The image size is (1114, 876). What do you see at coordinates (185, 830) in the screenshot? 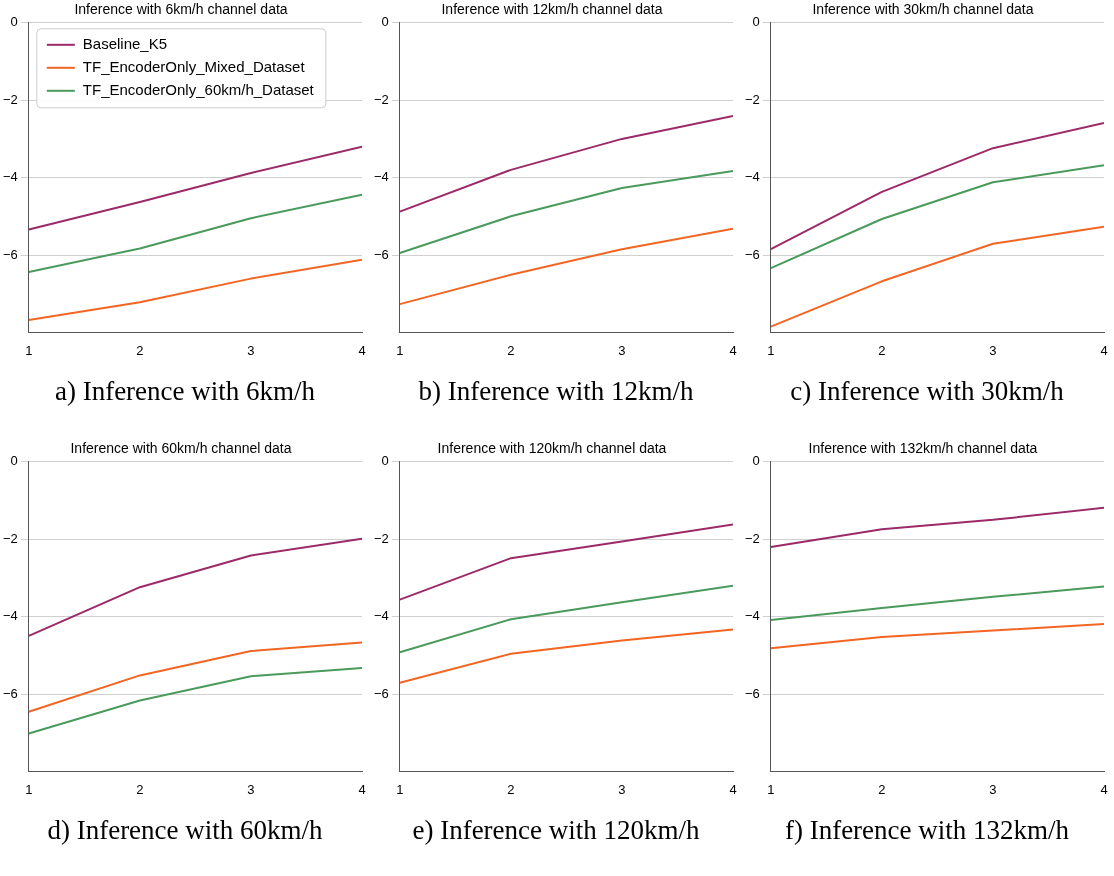
I see `text: d) Inference with 60km/h` at bounding box center [185, 830].